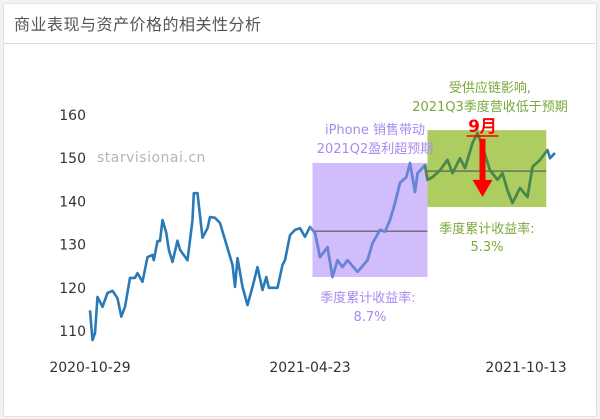  I want to click on x-tick-label: 2021-04-23, so click(309, 368).